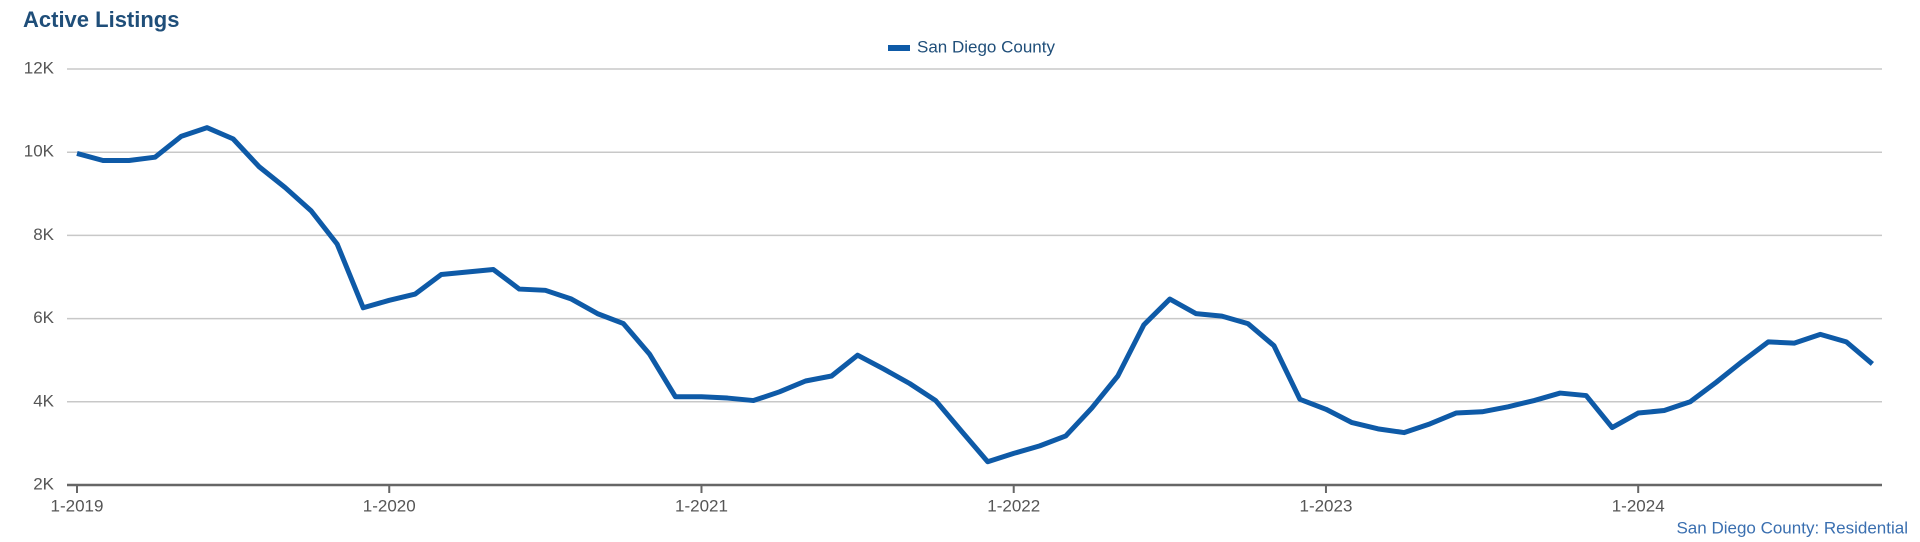 The image size is (1920, 542). What do you see at coordinates (101, 19) in the screenshot?
I see `chart-title: Active Listings` at bounding box center [101, 19].